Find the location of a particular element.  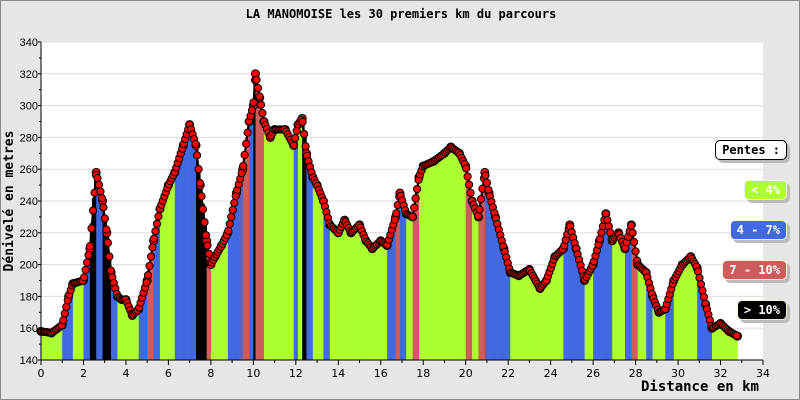

x-tick-label: 14 is located at coordinates (338, 373).